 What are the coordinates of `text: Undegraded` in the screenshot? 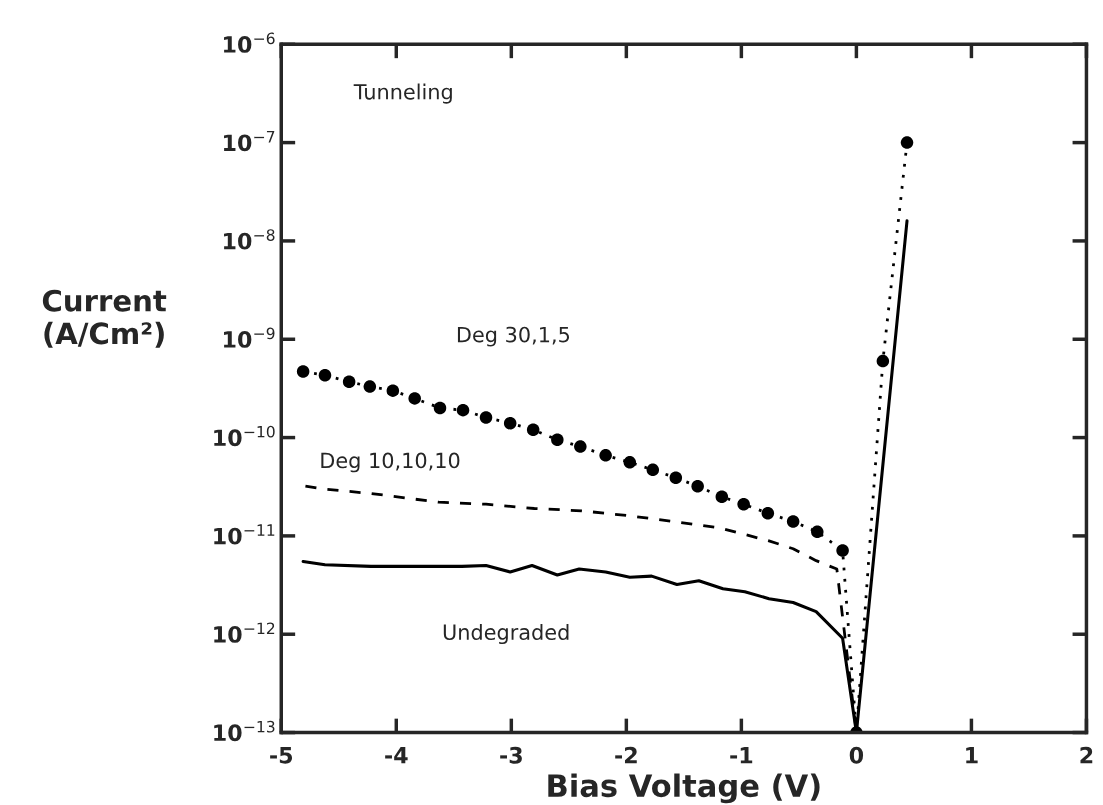 It's located at (506, 634).